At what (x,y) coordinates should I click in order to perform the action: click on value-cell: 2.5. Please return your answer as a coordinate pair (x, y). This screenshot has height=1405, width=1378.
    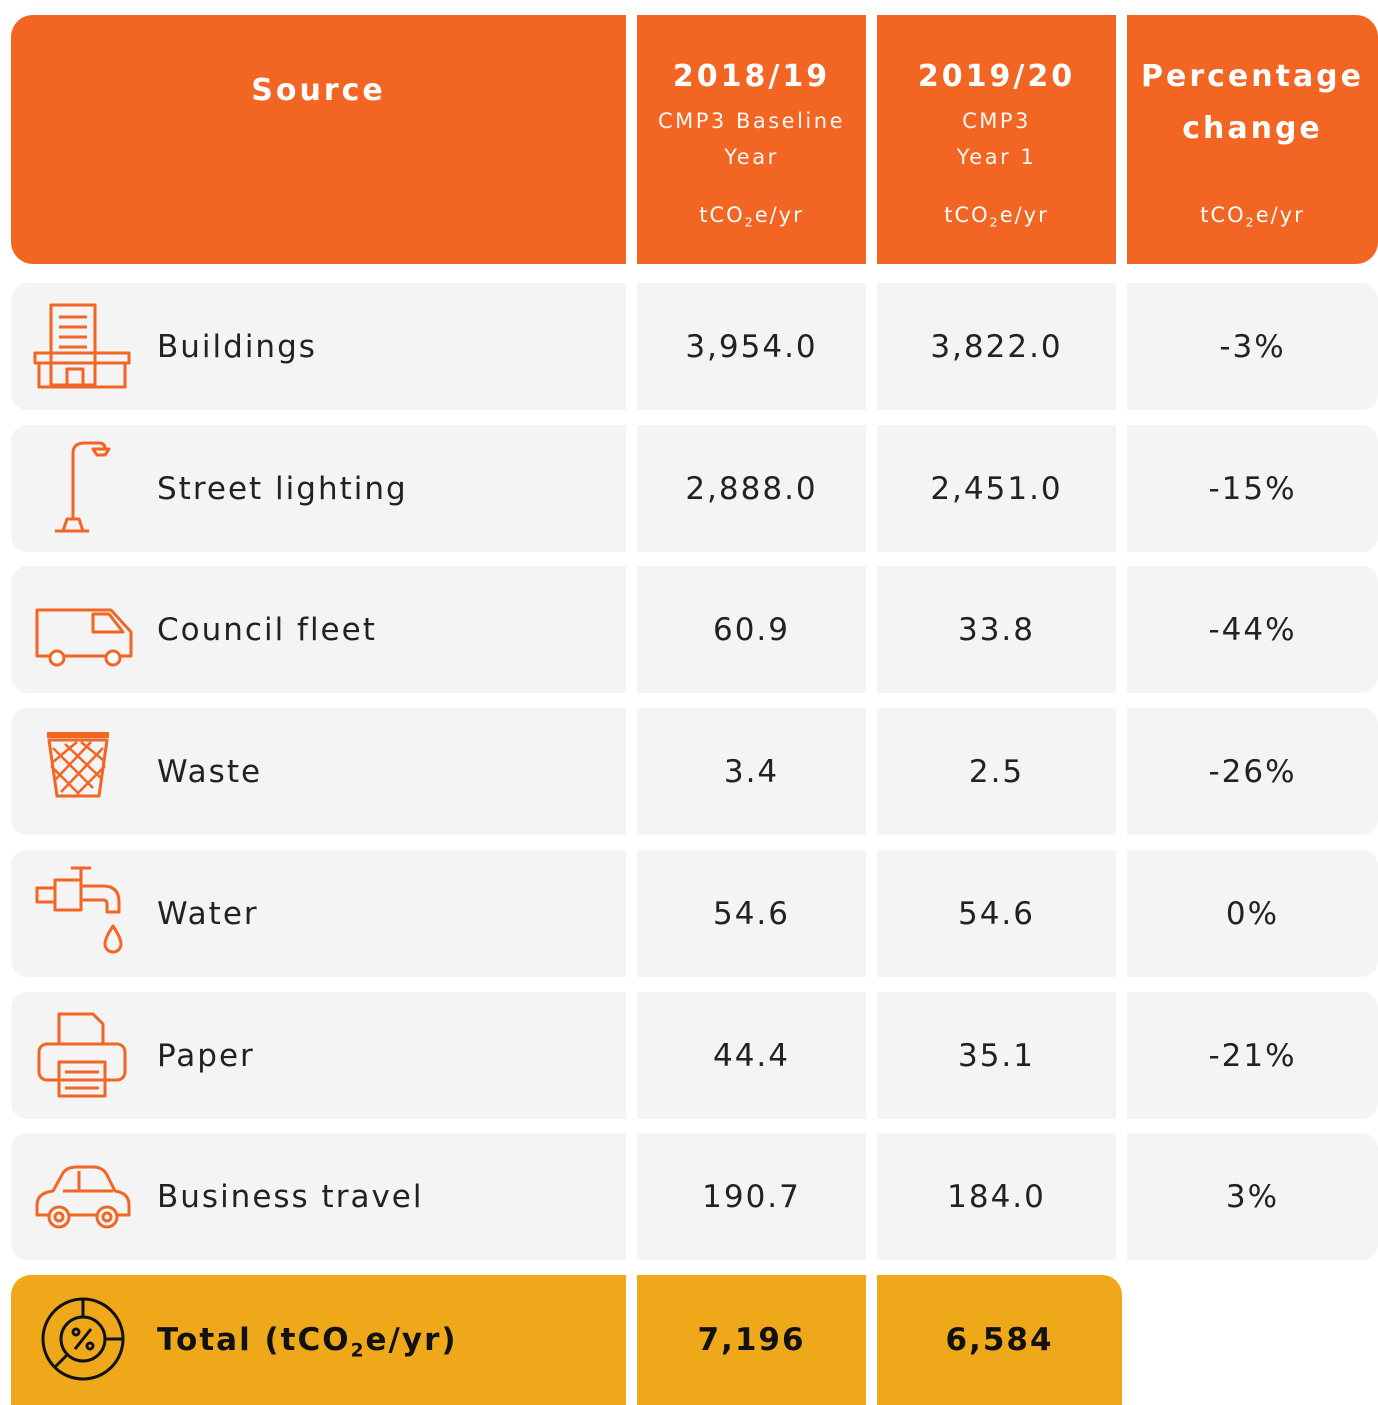
    Looking at the image, I should click on (996, 771).